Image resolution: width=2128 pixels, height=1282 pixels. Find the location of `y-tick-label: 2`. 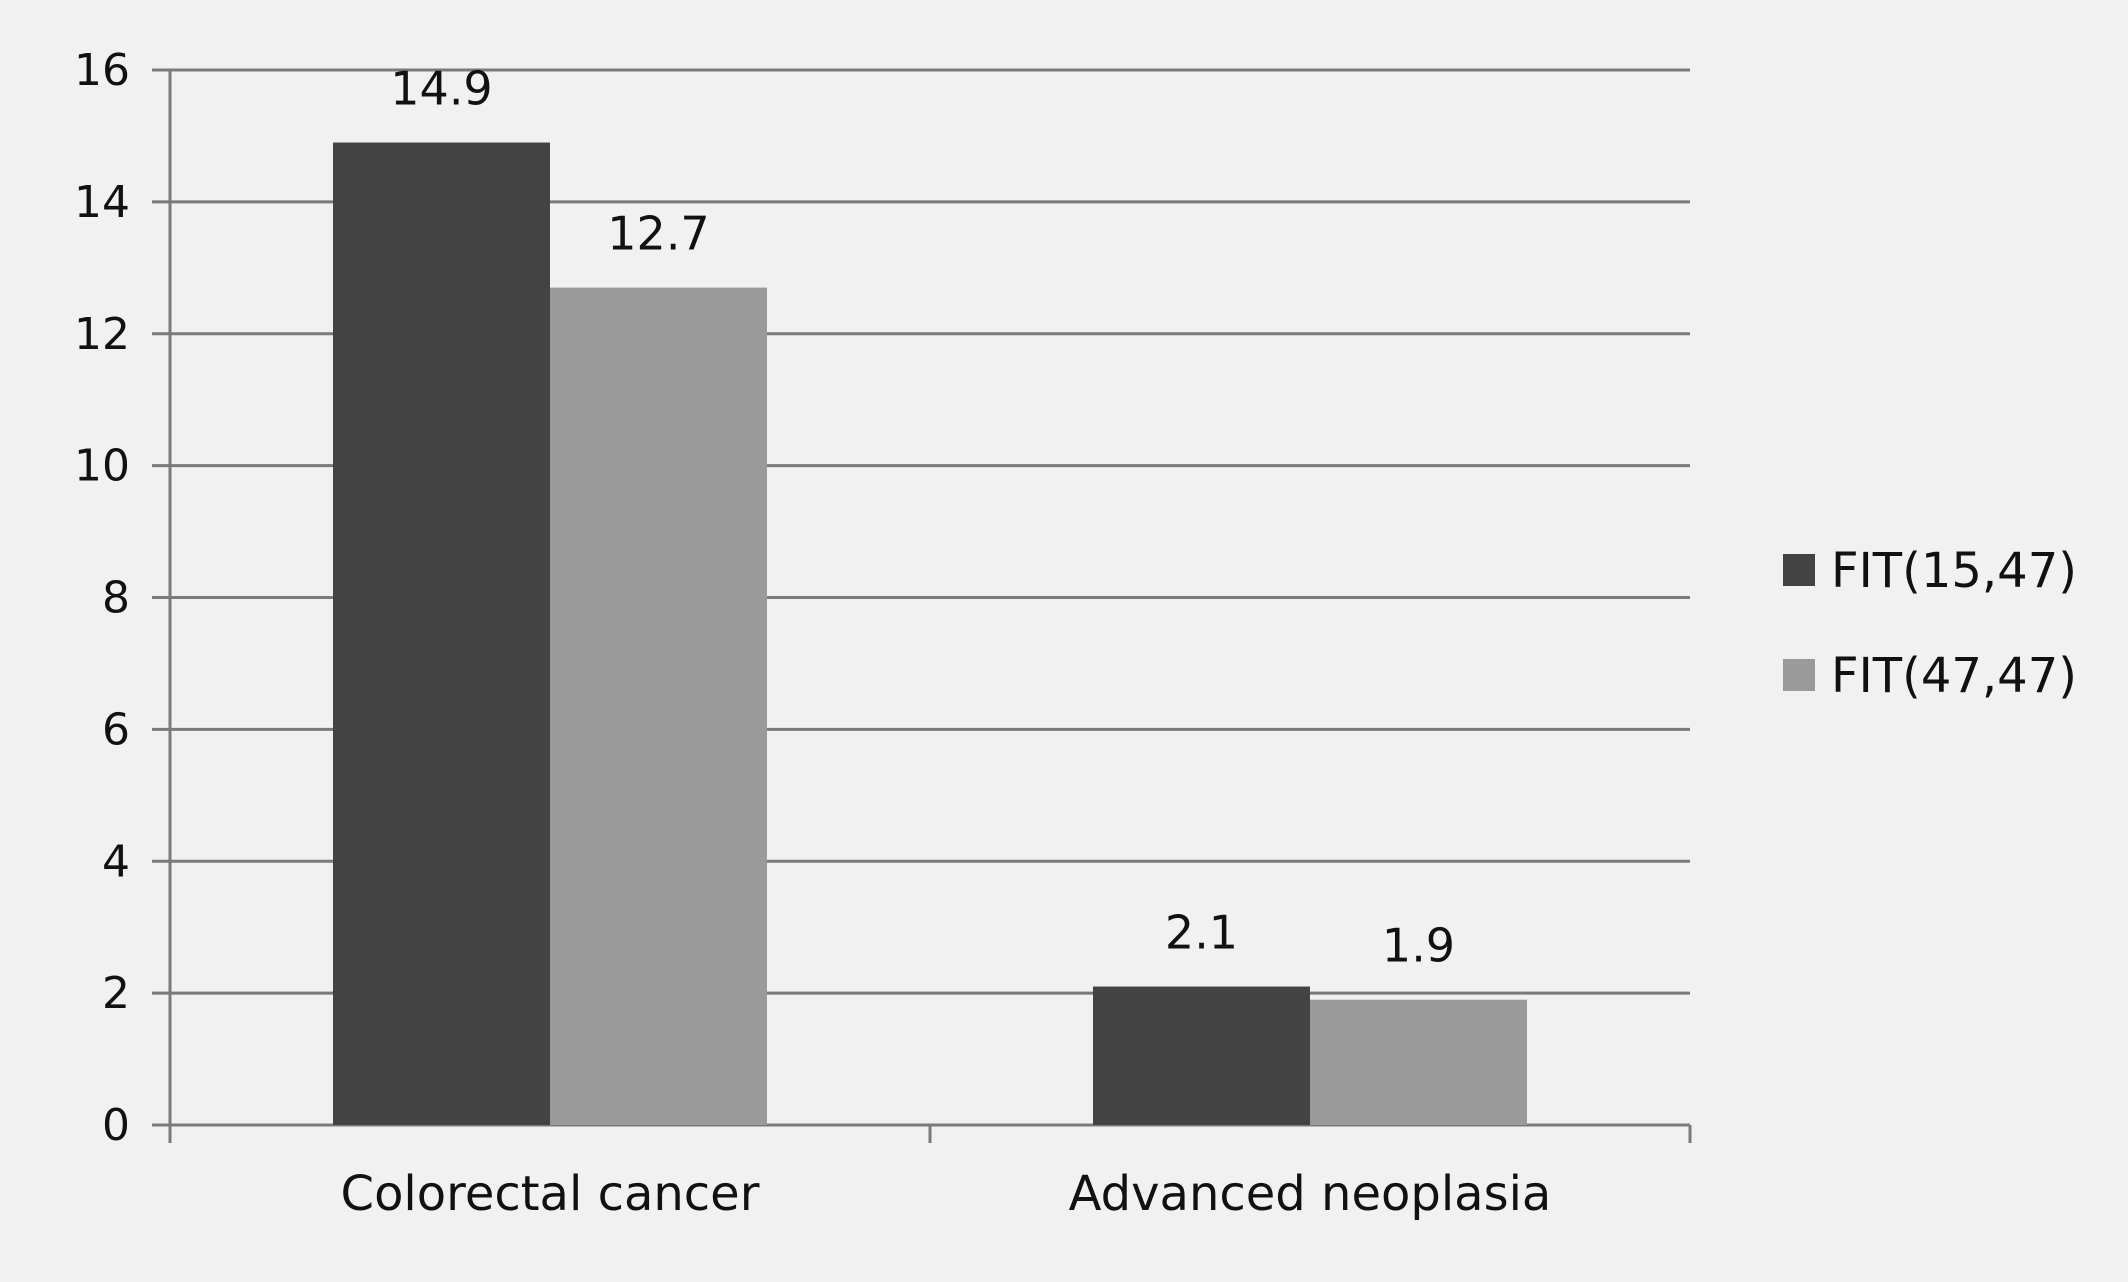

y-tick-label: 2 is located at coordinates (116, 993).